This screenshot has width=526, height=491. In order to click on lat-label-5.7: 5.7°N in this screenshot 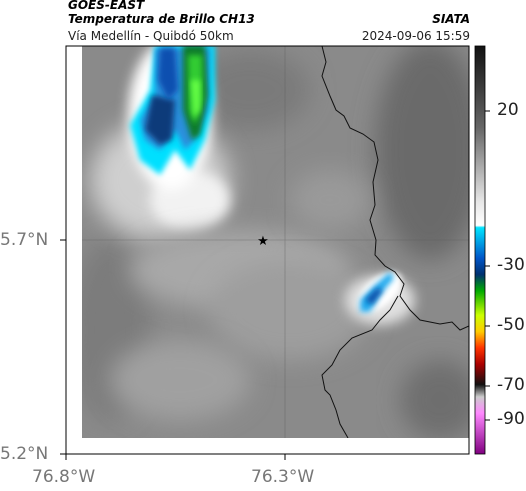, I will do `click(24, 240)`.